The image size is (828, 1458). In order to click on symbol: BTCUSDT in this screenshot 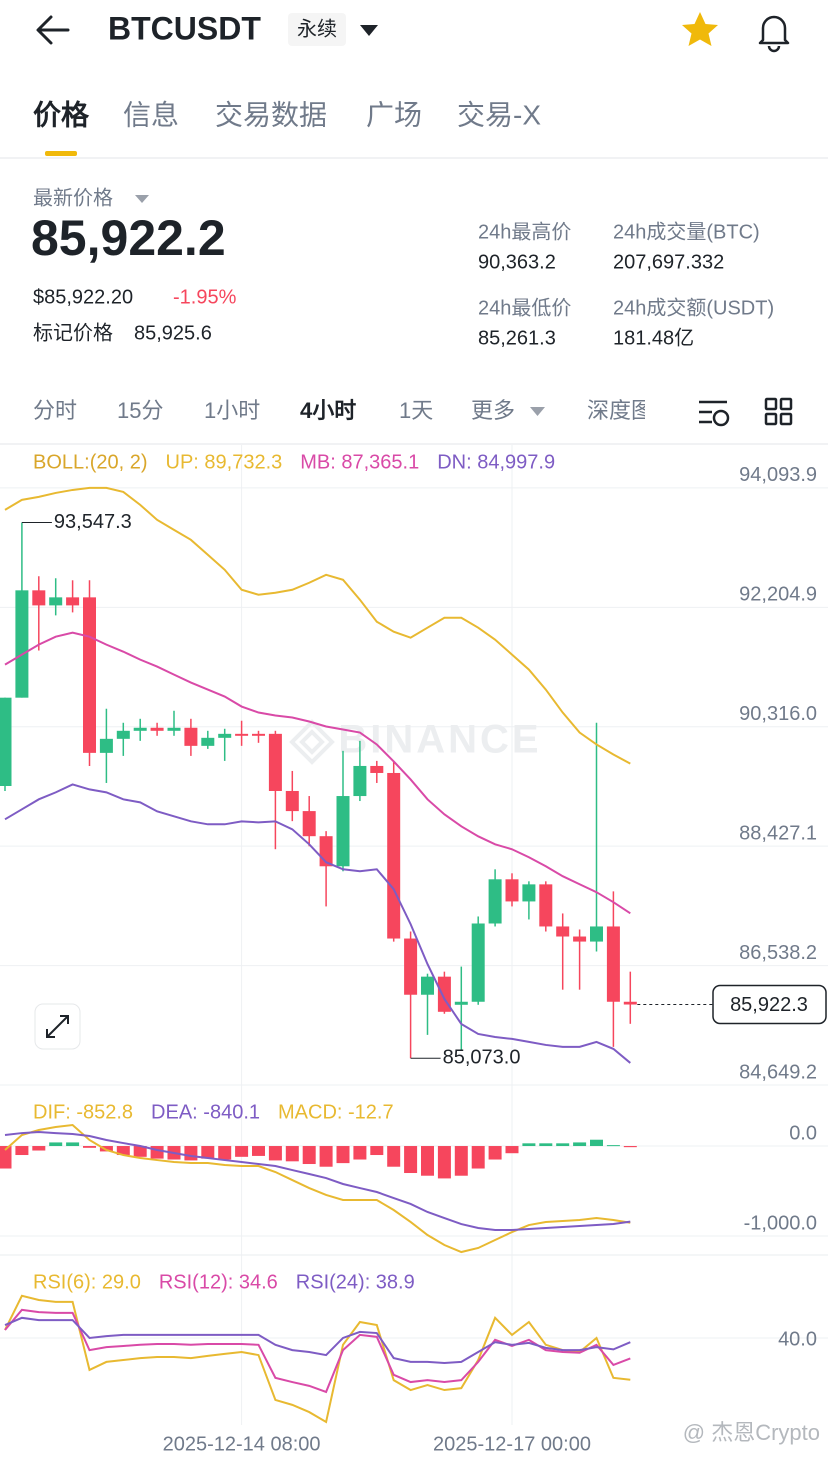, I will do `click(184, 28)`.